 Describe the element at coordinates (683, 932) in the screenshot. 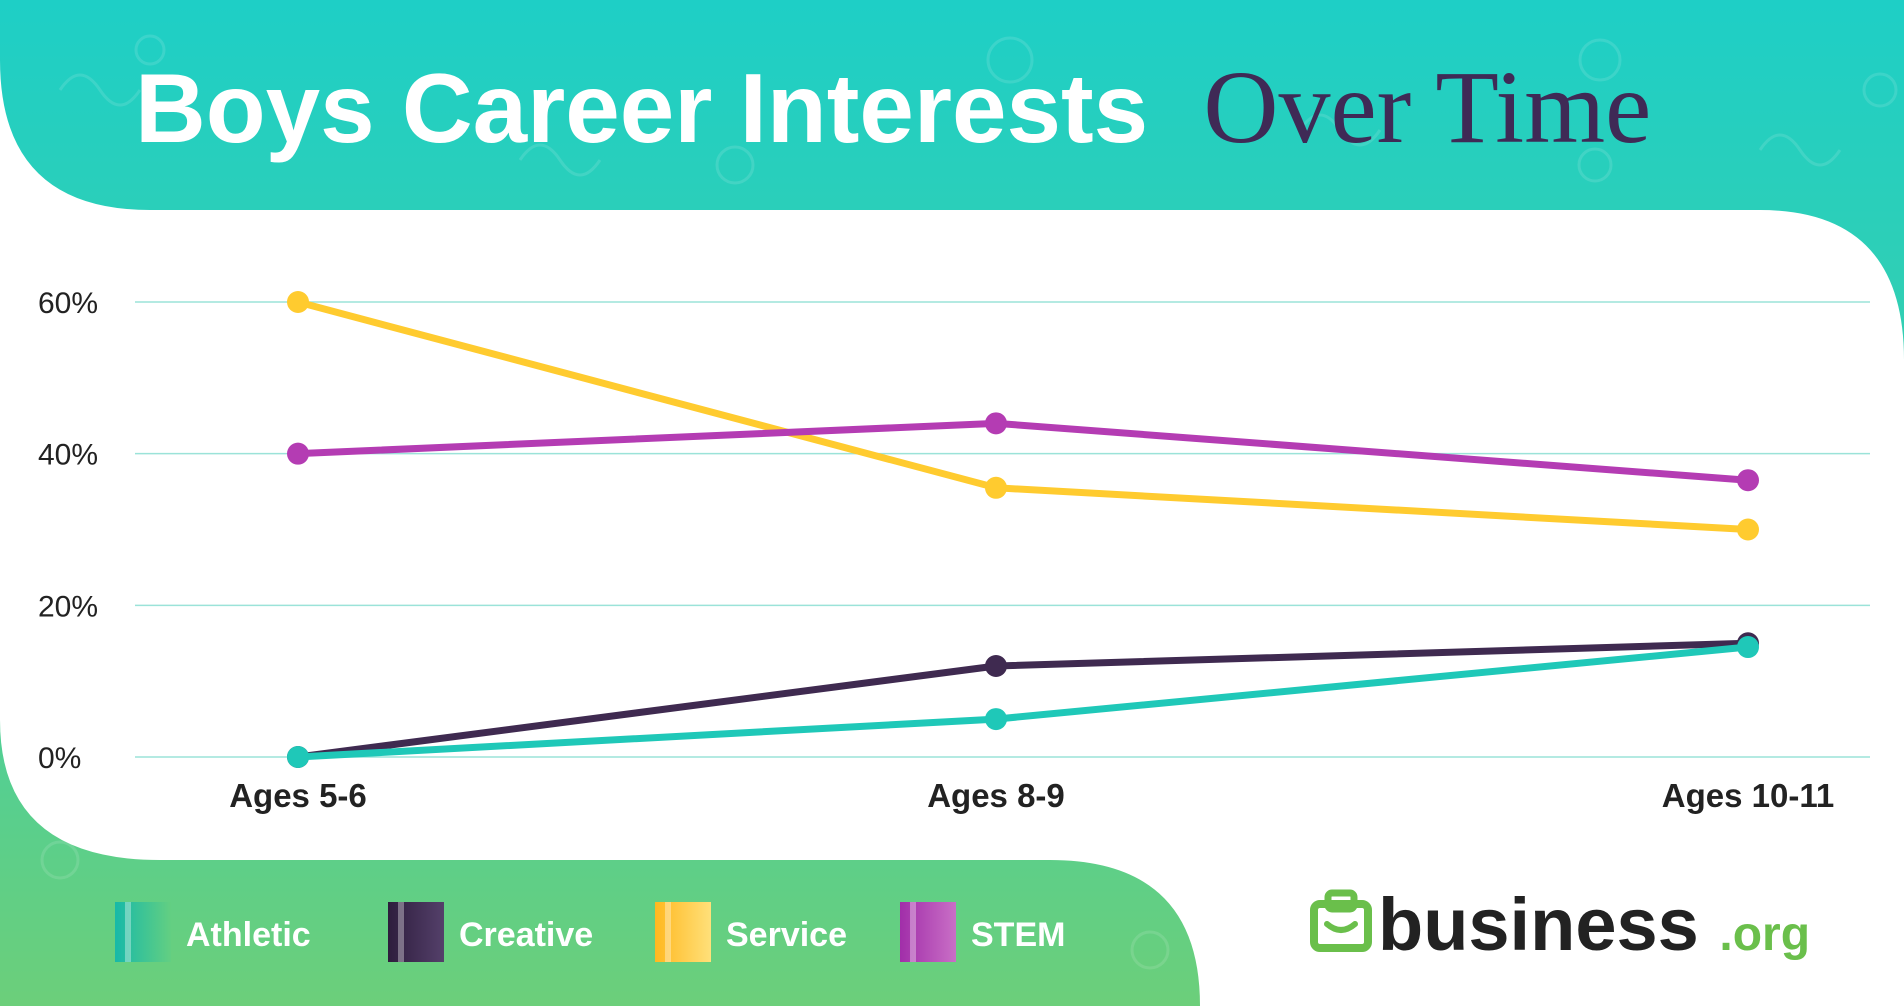

I see `legend-swatch-service` at that location.